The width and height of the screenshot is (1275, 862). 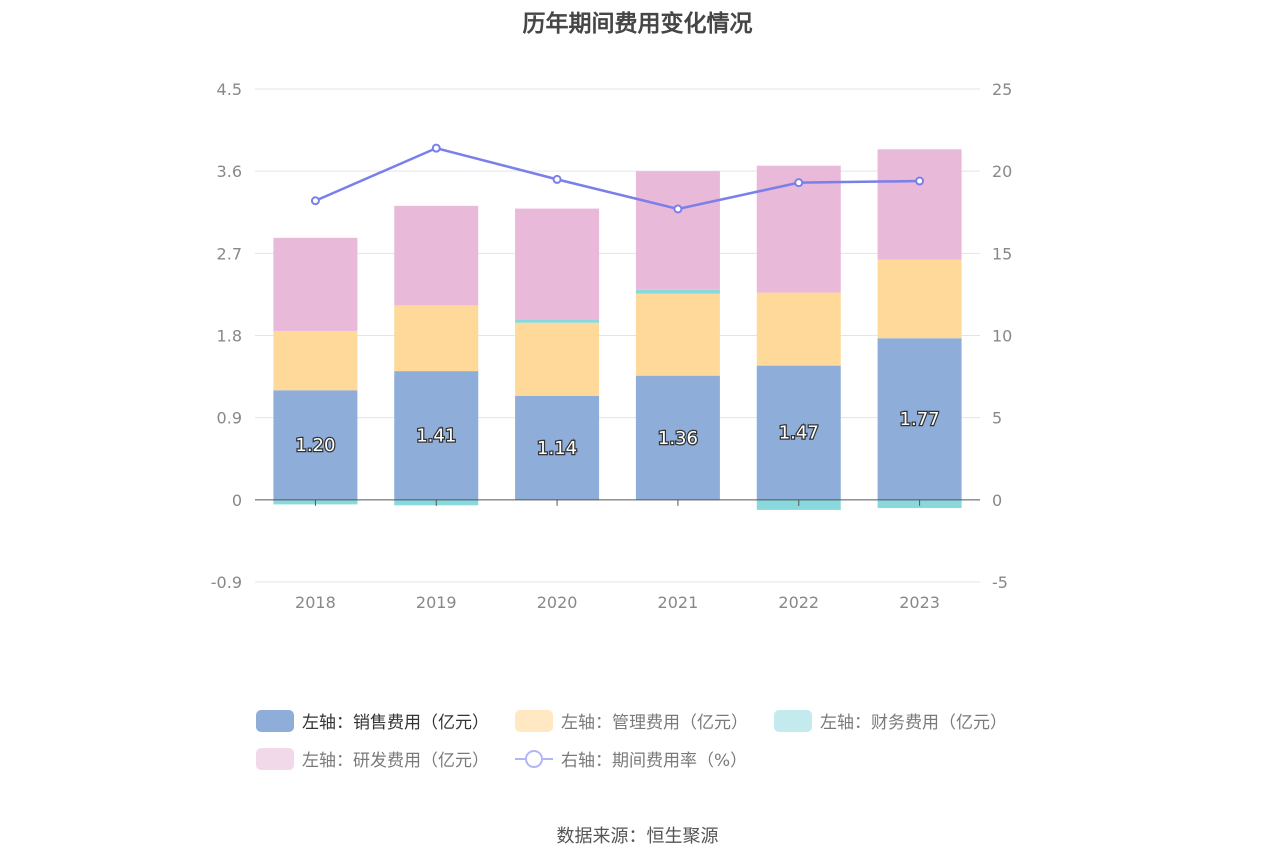 I want to click on bar-1-2021, so click(x=677, y=334).